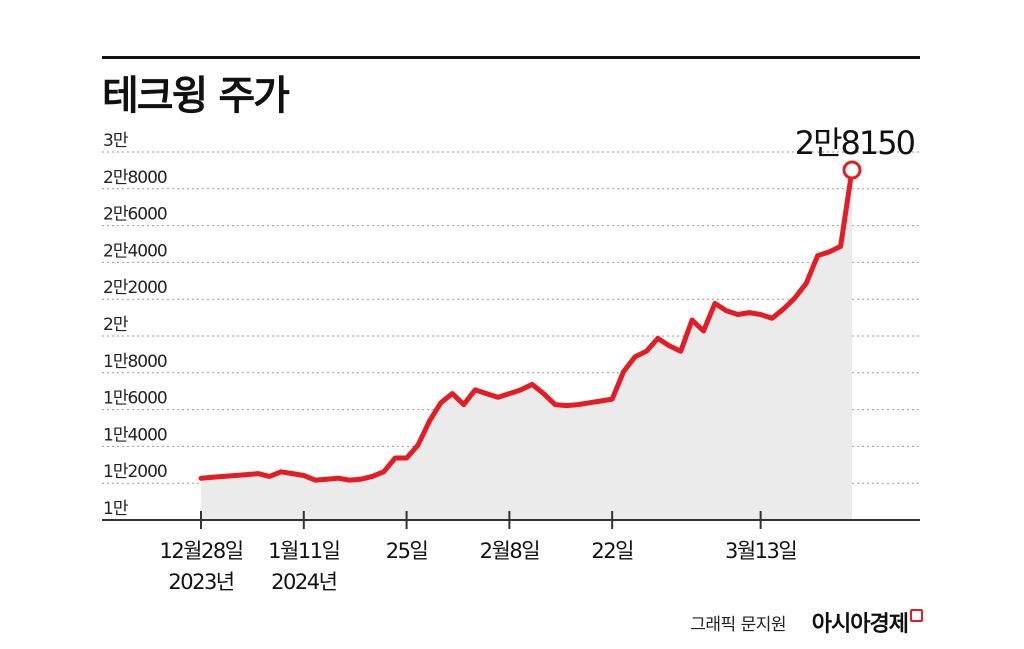 The image size is (1024, 649). Describe the element at coordinates (860, 624) in the screenshot. I see `brand-logo-text: 아시아경제` at that location.